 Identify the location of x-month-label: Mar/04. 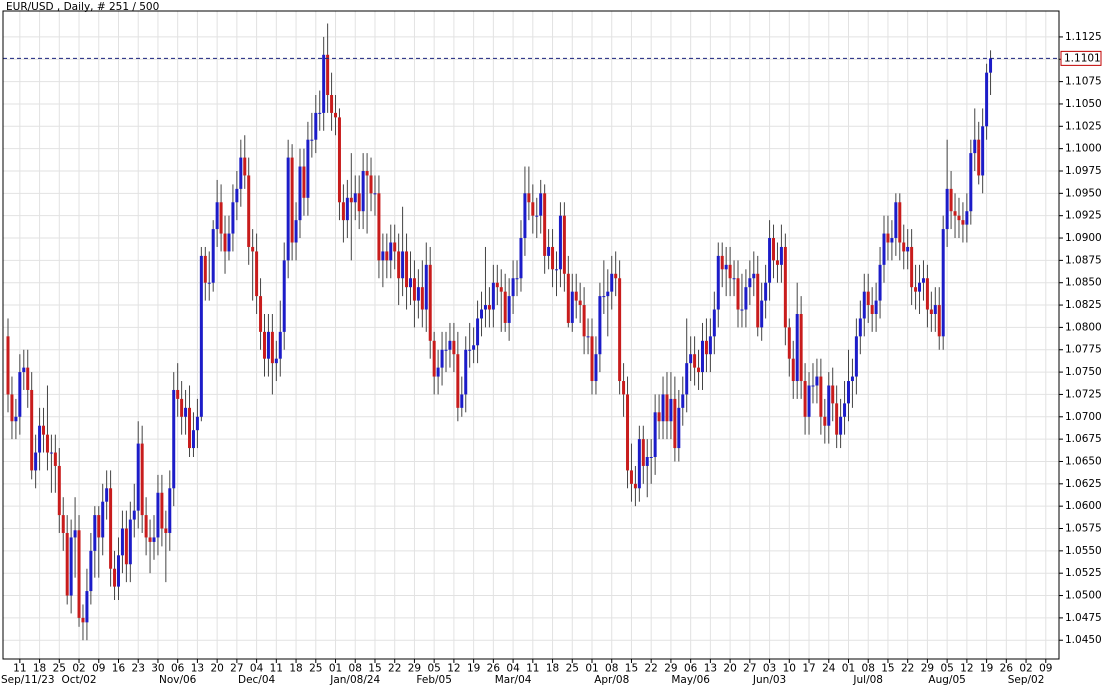
(513, 680).